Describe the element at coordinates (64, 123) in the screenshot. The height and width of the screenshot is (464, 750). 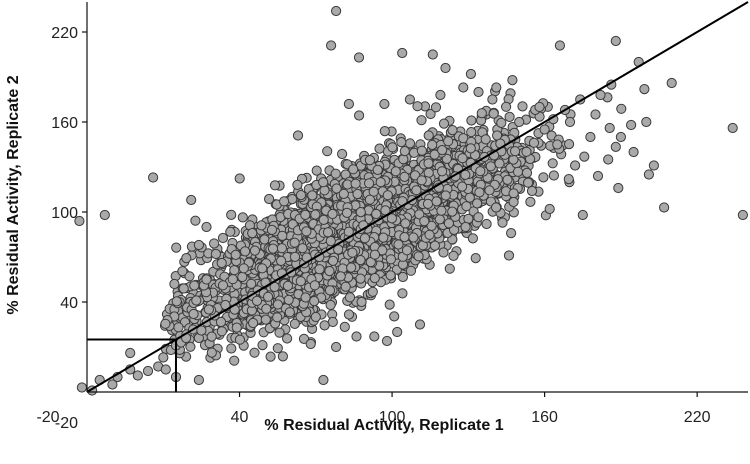
I see `y-tick-label: 160` at that location.